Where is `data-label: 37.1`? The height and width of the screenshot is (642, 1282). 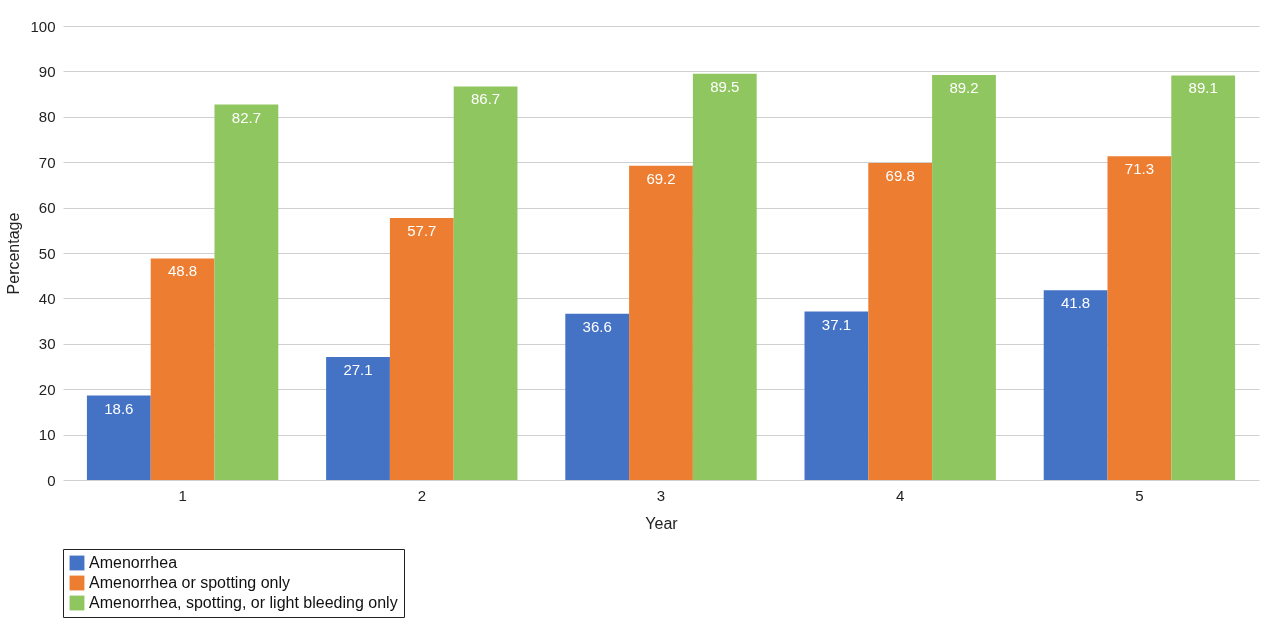 data-label: 37.1 is located at coordinates (836, 324).